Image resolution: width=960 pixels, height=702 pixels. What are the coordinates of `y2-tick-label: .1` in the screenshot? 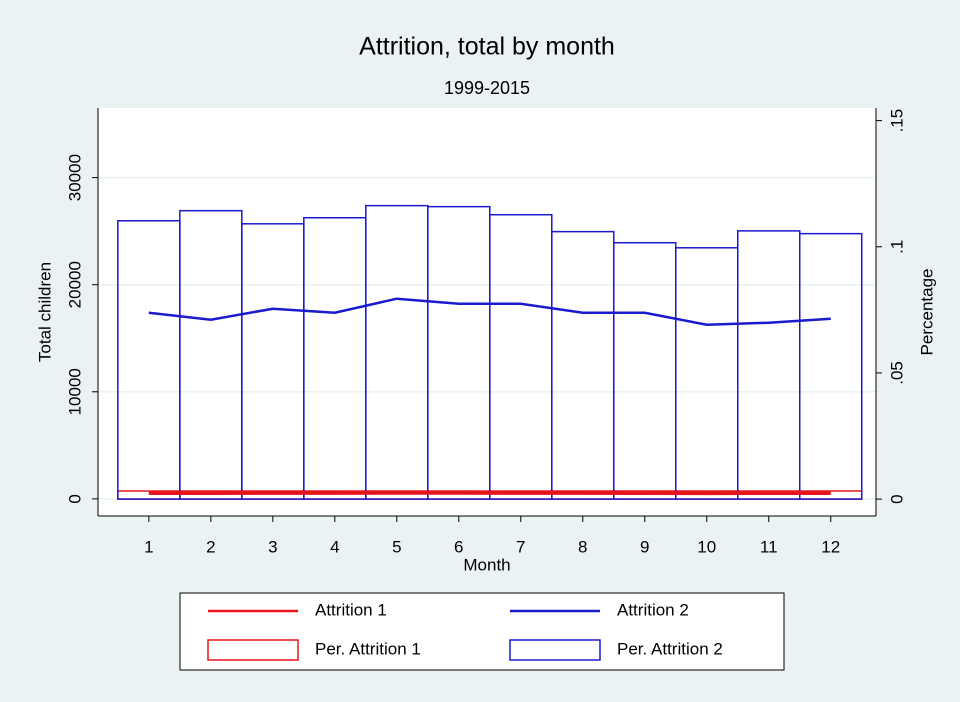 It's located at (896, 247).